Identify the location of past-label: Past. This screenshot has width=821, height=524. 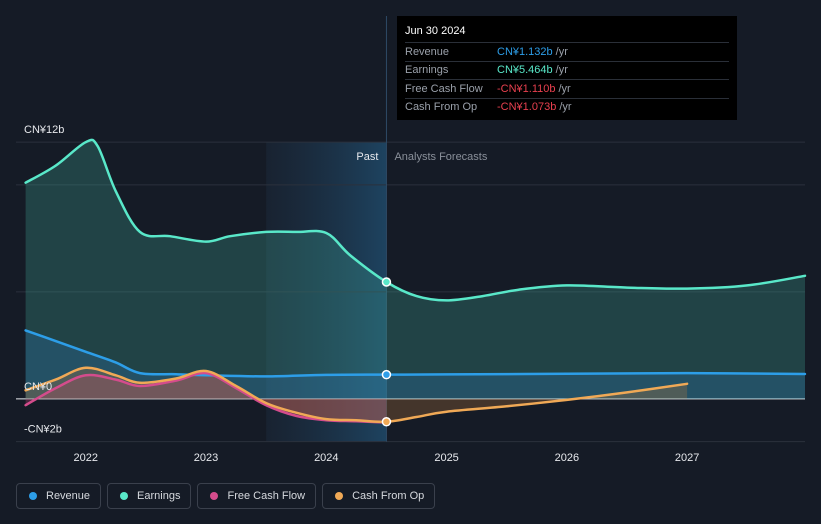
(367, 157).